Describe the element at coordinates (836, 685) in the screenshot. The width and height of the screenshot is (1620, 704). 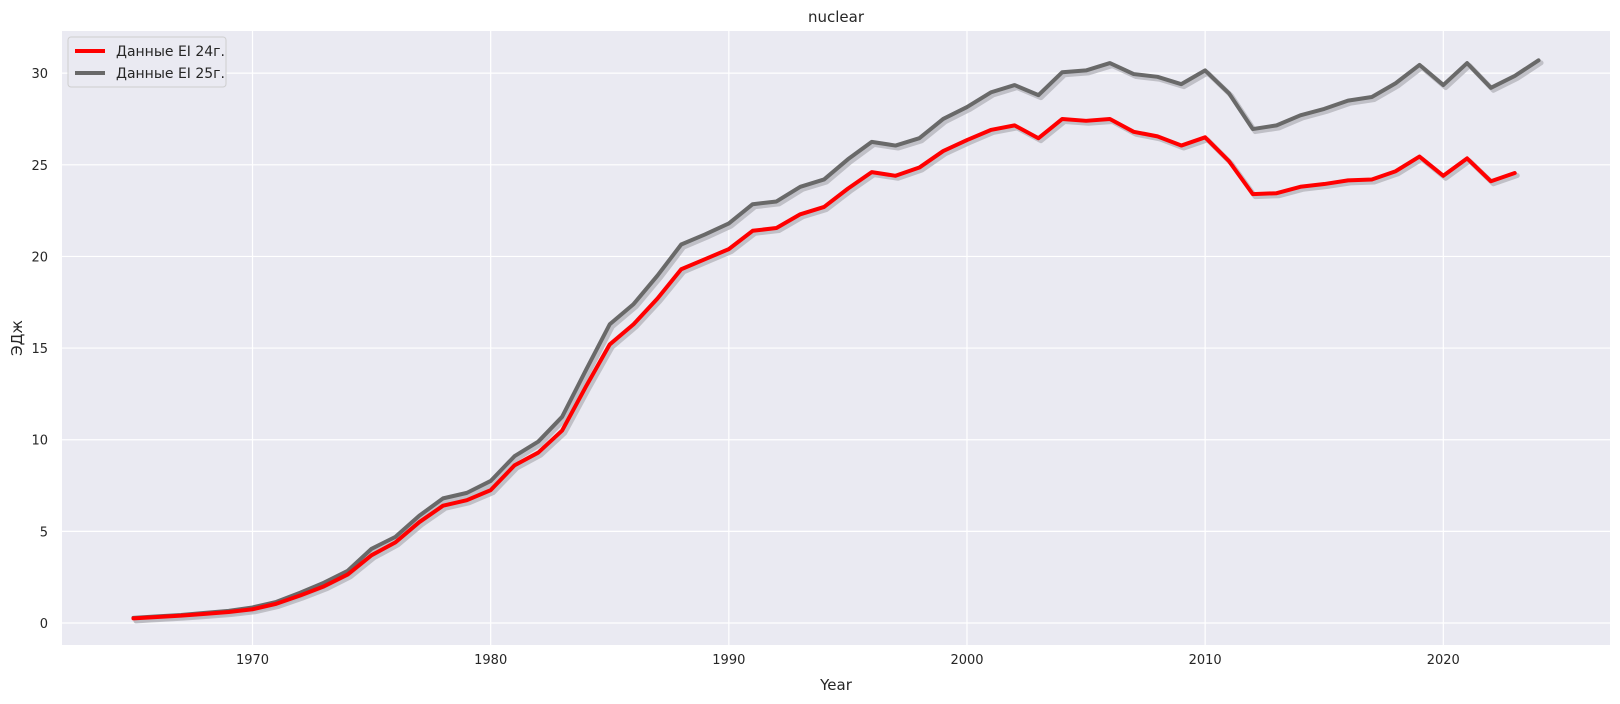
I see `x-axis-label: Year` at that location.